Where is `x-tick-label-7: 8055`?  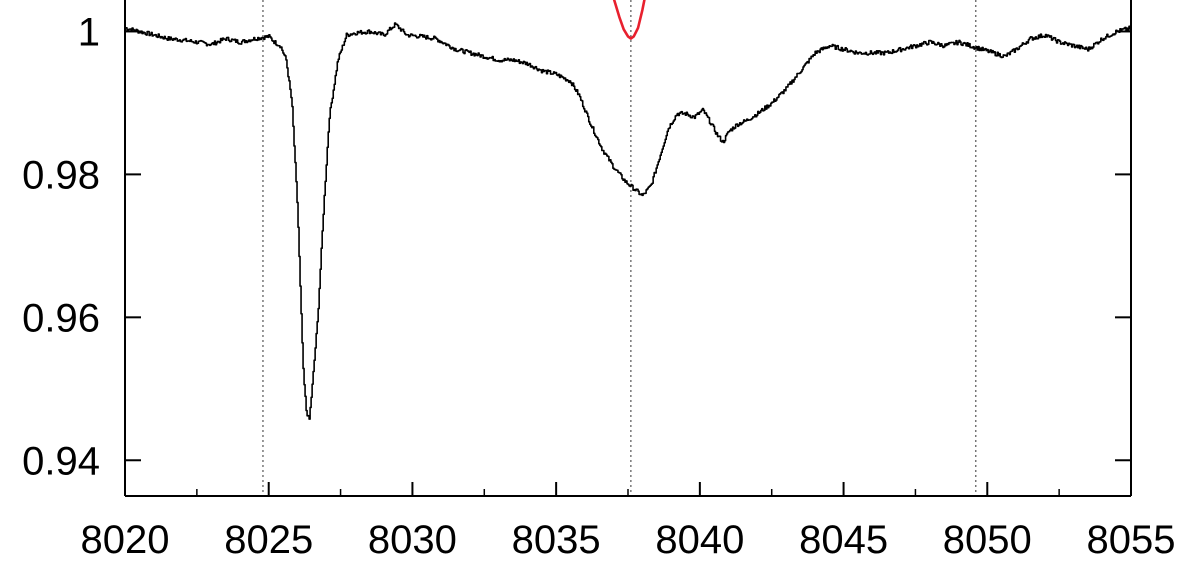 x-tick-label-7: 8055 is located at coordinates (1131, 540).